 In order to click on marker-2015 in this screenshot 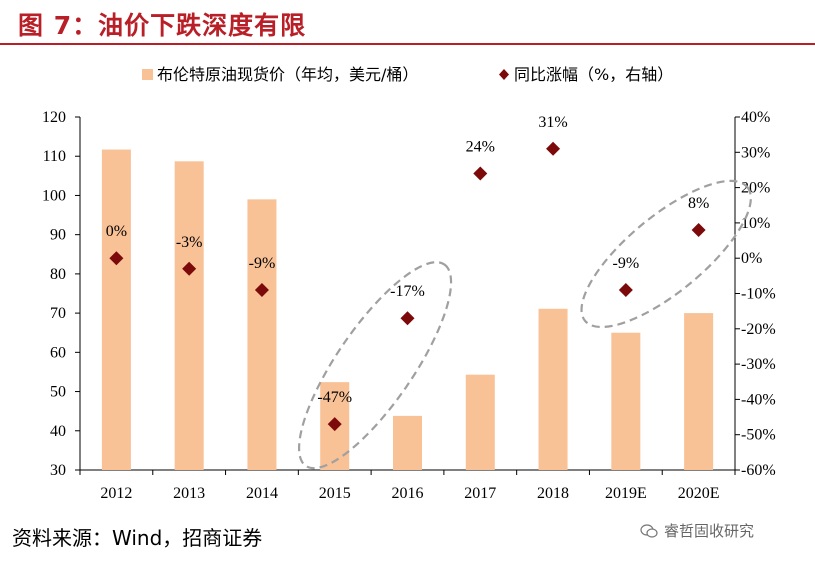, I will do `click(334, 424)`.